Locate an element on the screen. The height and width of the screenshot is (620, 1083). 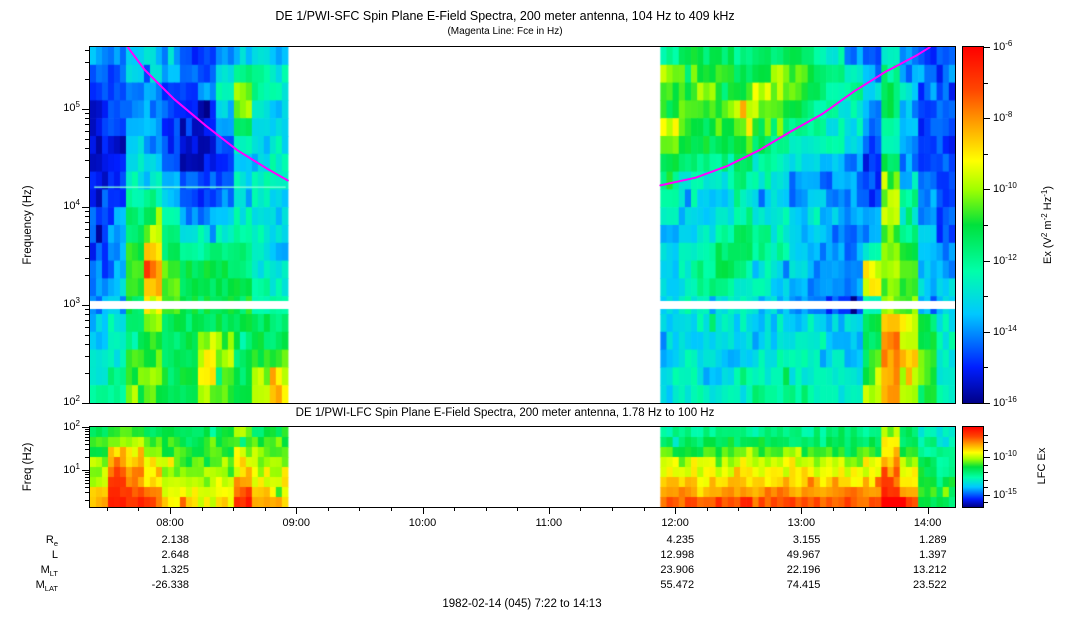
freq-tick-label: 10⁴ is located at coordinates (71, 205).